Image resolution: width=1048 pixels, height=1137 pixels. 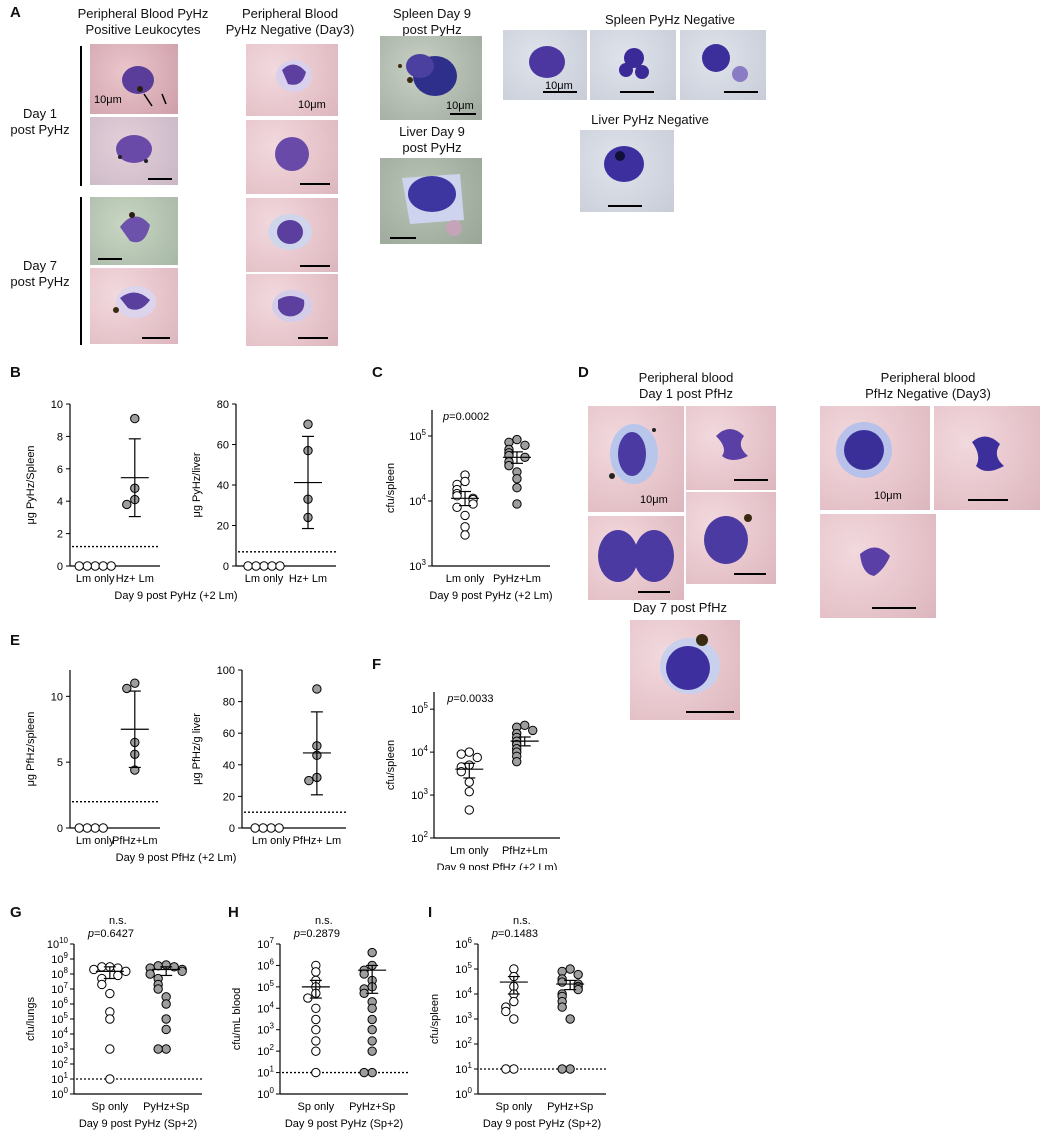 I want to click on x-category-label: PfHz+ Lm, so click(x=317, y=841).